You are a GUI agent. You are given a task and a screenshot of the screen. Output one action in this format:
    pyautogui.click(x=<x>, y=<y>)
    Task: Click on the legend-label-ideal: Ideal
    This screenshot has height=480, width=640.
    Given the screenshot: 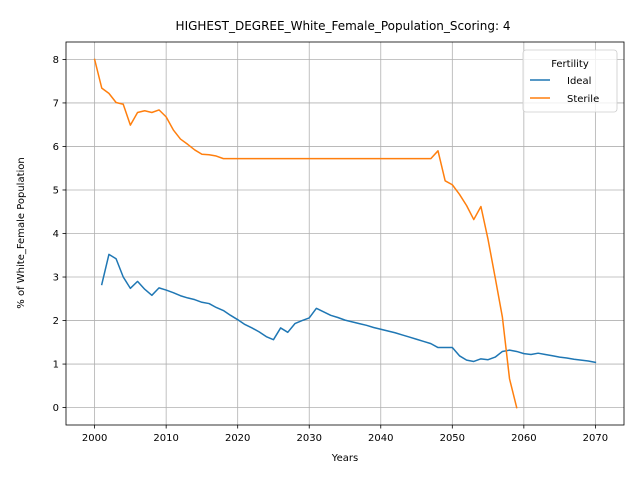 What is the action you would take?
    pyautogui.click(x=579, y=81)
    